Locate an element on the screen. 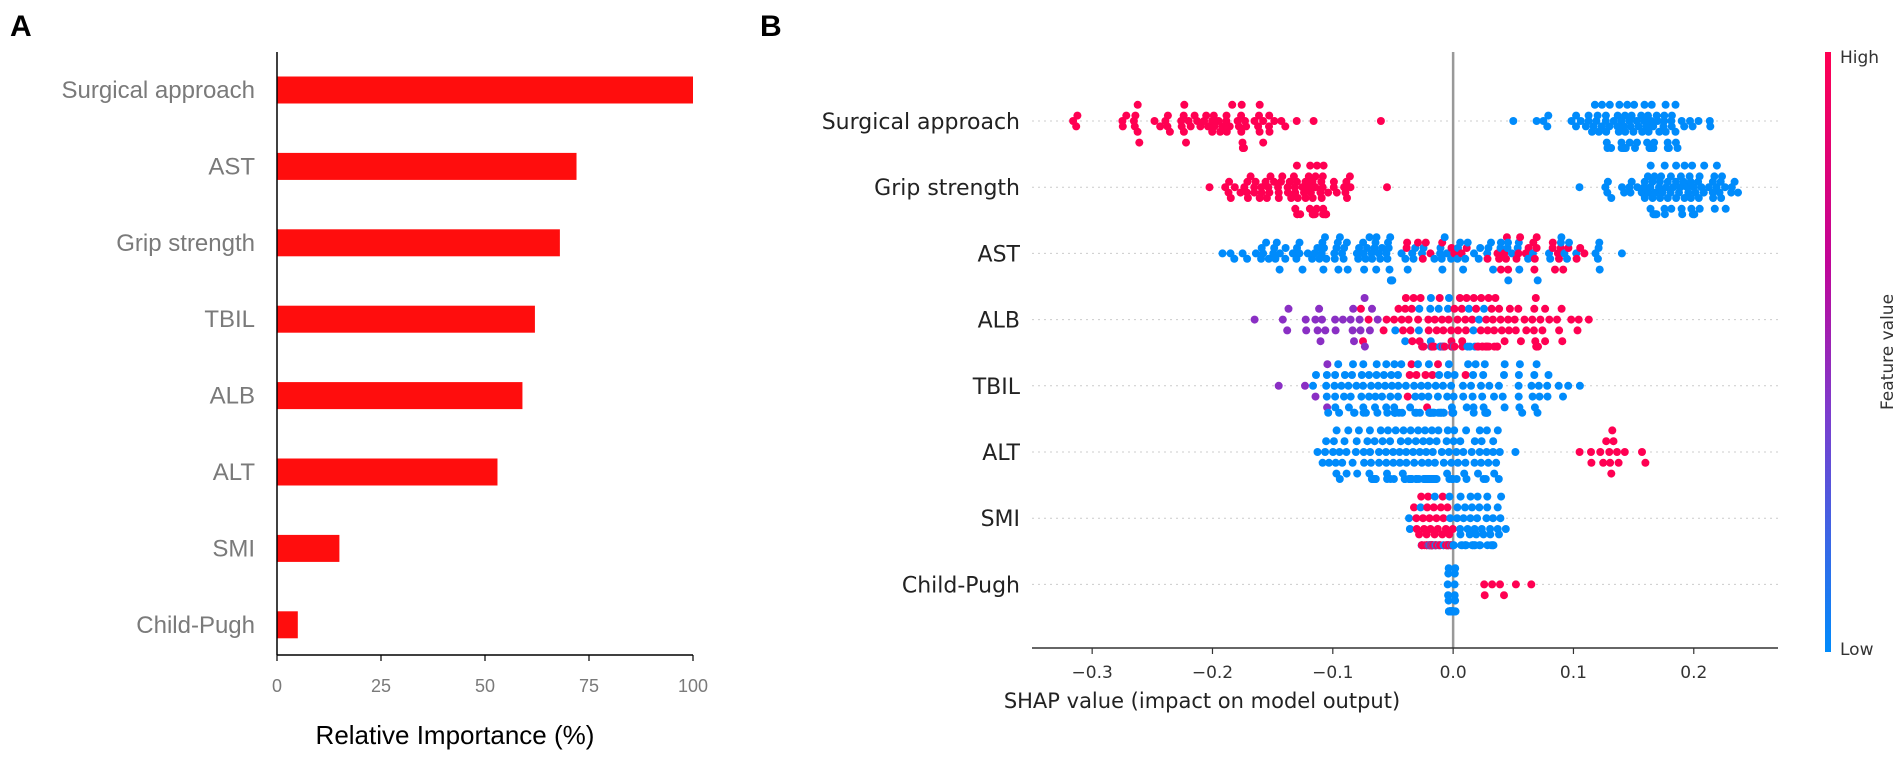 The width and height of the screenshot is (1904, 758). a-category-label: ALT is located at coordinates (234, 472).